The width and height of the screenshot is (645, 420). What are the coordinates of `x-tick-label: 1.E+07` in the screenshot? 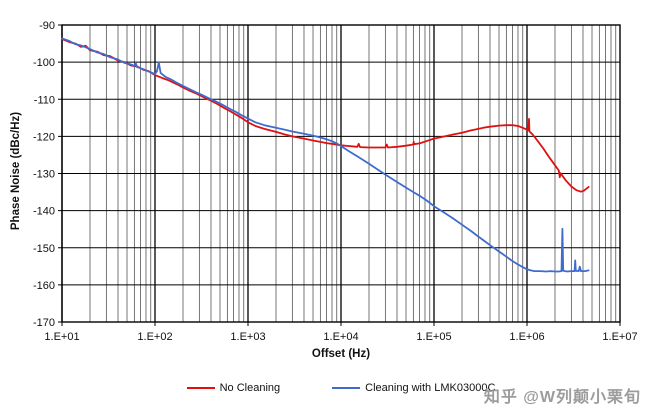 It's located at (619, 337).